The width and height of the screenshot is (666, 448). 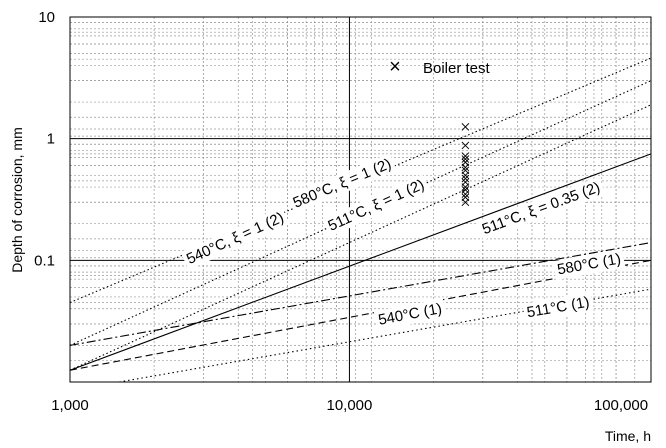 I want to click on legend-label: Boiler test, so click(x=457, y=68).